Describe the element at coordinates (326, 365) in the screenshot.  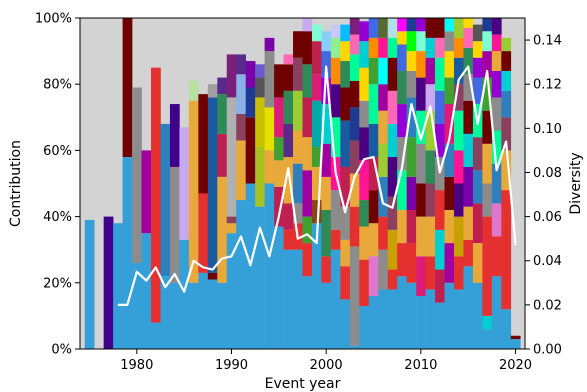
I see `x-tick-label: 2000` at that location.